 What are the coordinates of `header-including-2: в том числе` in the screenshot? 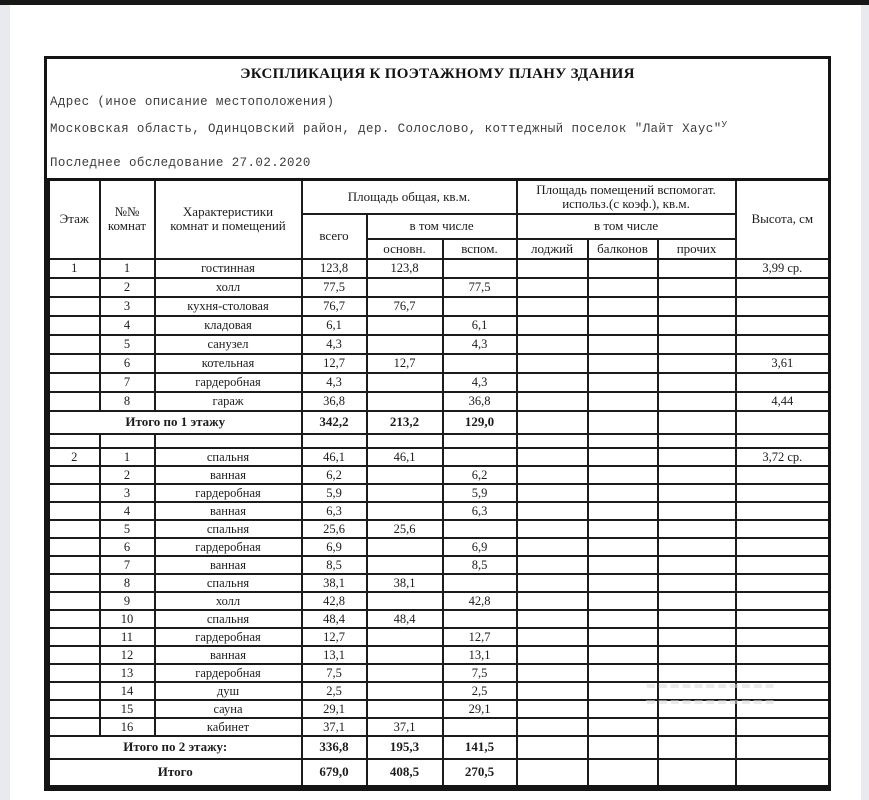 It's located at (626, 226).